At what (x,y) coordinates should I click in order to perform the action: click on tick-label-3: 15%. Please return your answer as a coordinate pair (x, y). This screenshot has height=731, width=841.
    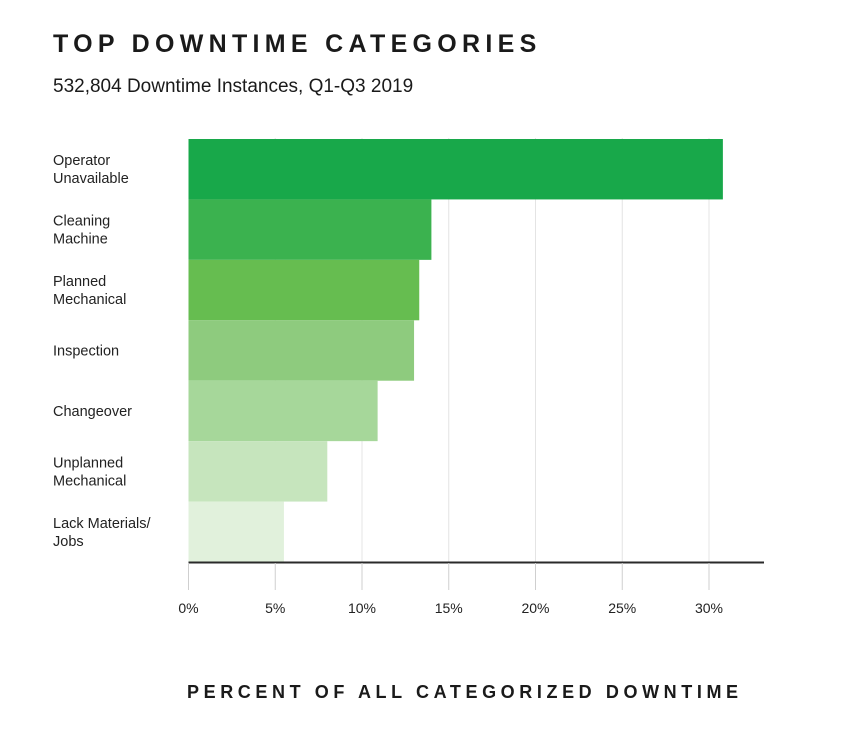
    Looking at the image, I should click on (449, 608).